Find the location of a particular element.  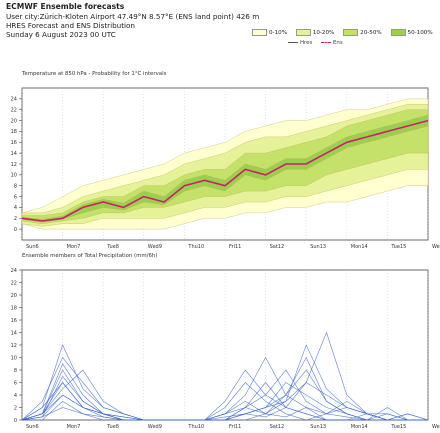

legend-item-1: 10-20% is located at coordinates (315, 33).